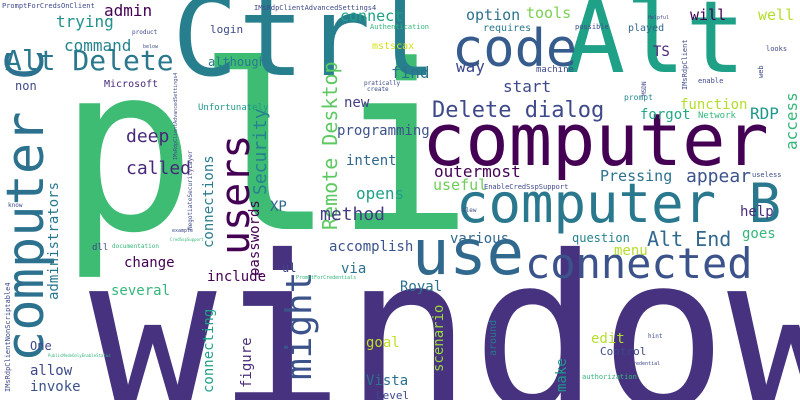 This screenshot has height=400, width=800. Describe the element at coordinates (764, 113) in the screenshot. I see `word-rdp: RDP` at that location.